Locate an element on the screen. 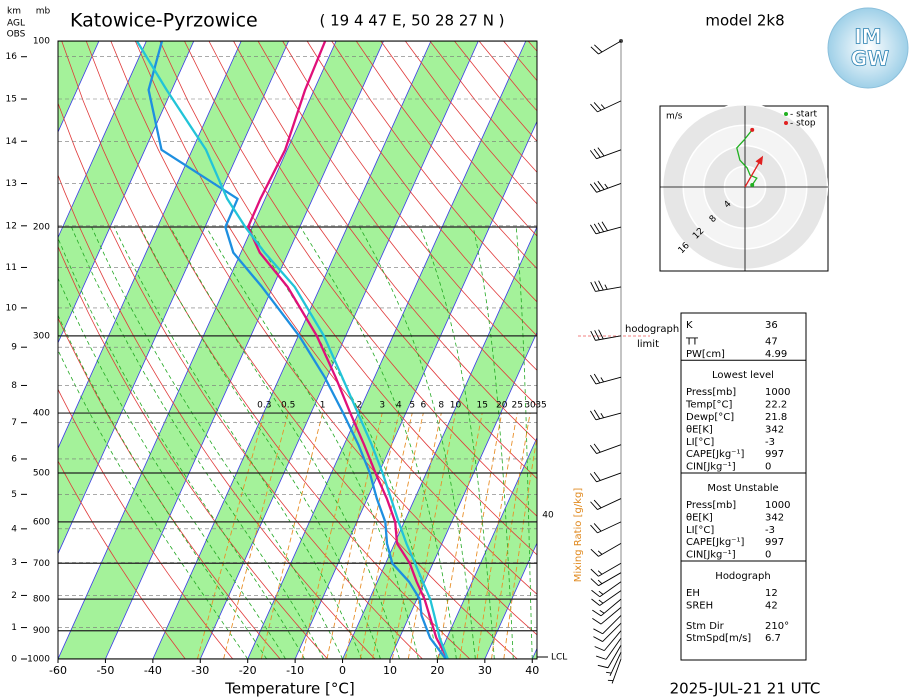  table-value: 47 is located at coordinates (771, 341).